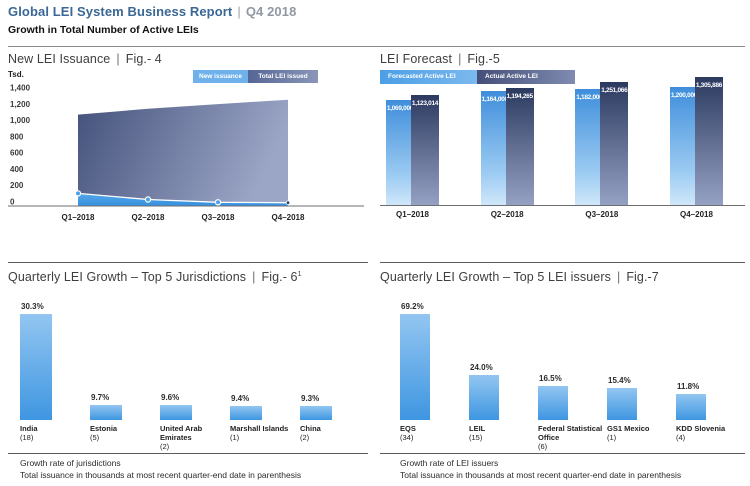 Image resolution: width=750 pixels, height=486 pixels. I want to click on y-tick-label: 800, so click(17, 136).